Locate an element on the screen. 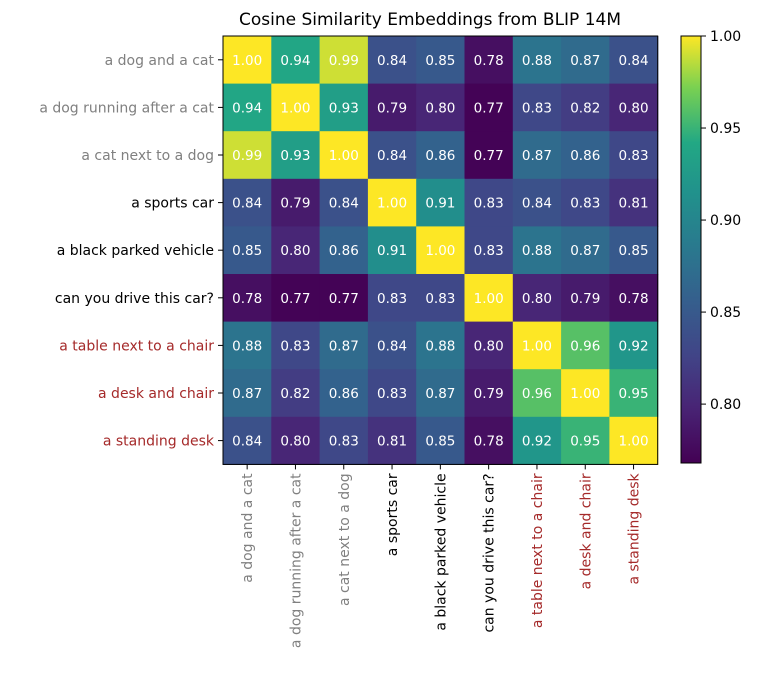 The width and height of the screenshot is (761, 688). x-tick-label: a standing desk is located at coordinates (635, 529).